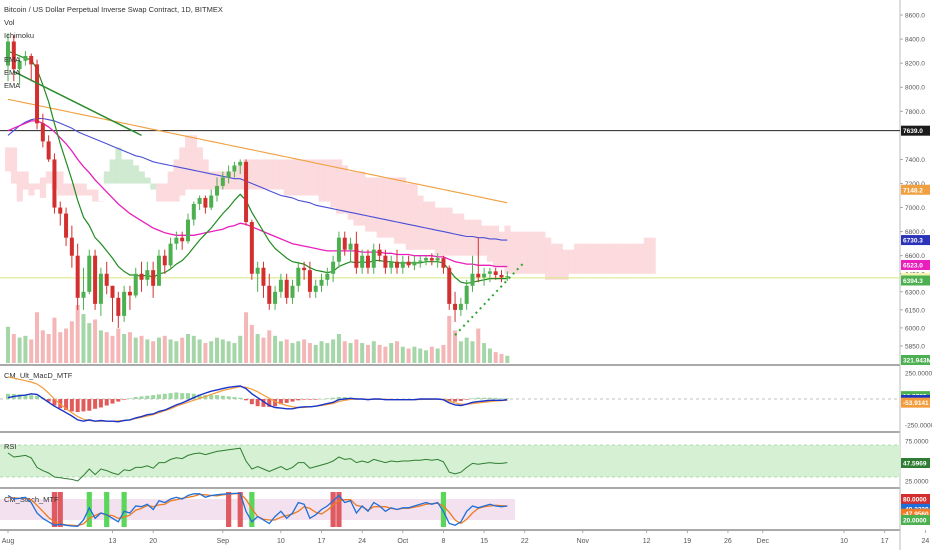  I want to click on macd-label: CM_Ult_MacD_MTF, so click(38, 375).